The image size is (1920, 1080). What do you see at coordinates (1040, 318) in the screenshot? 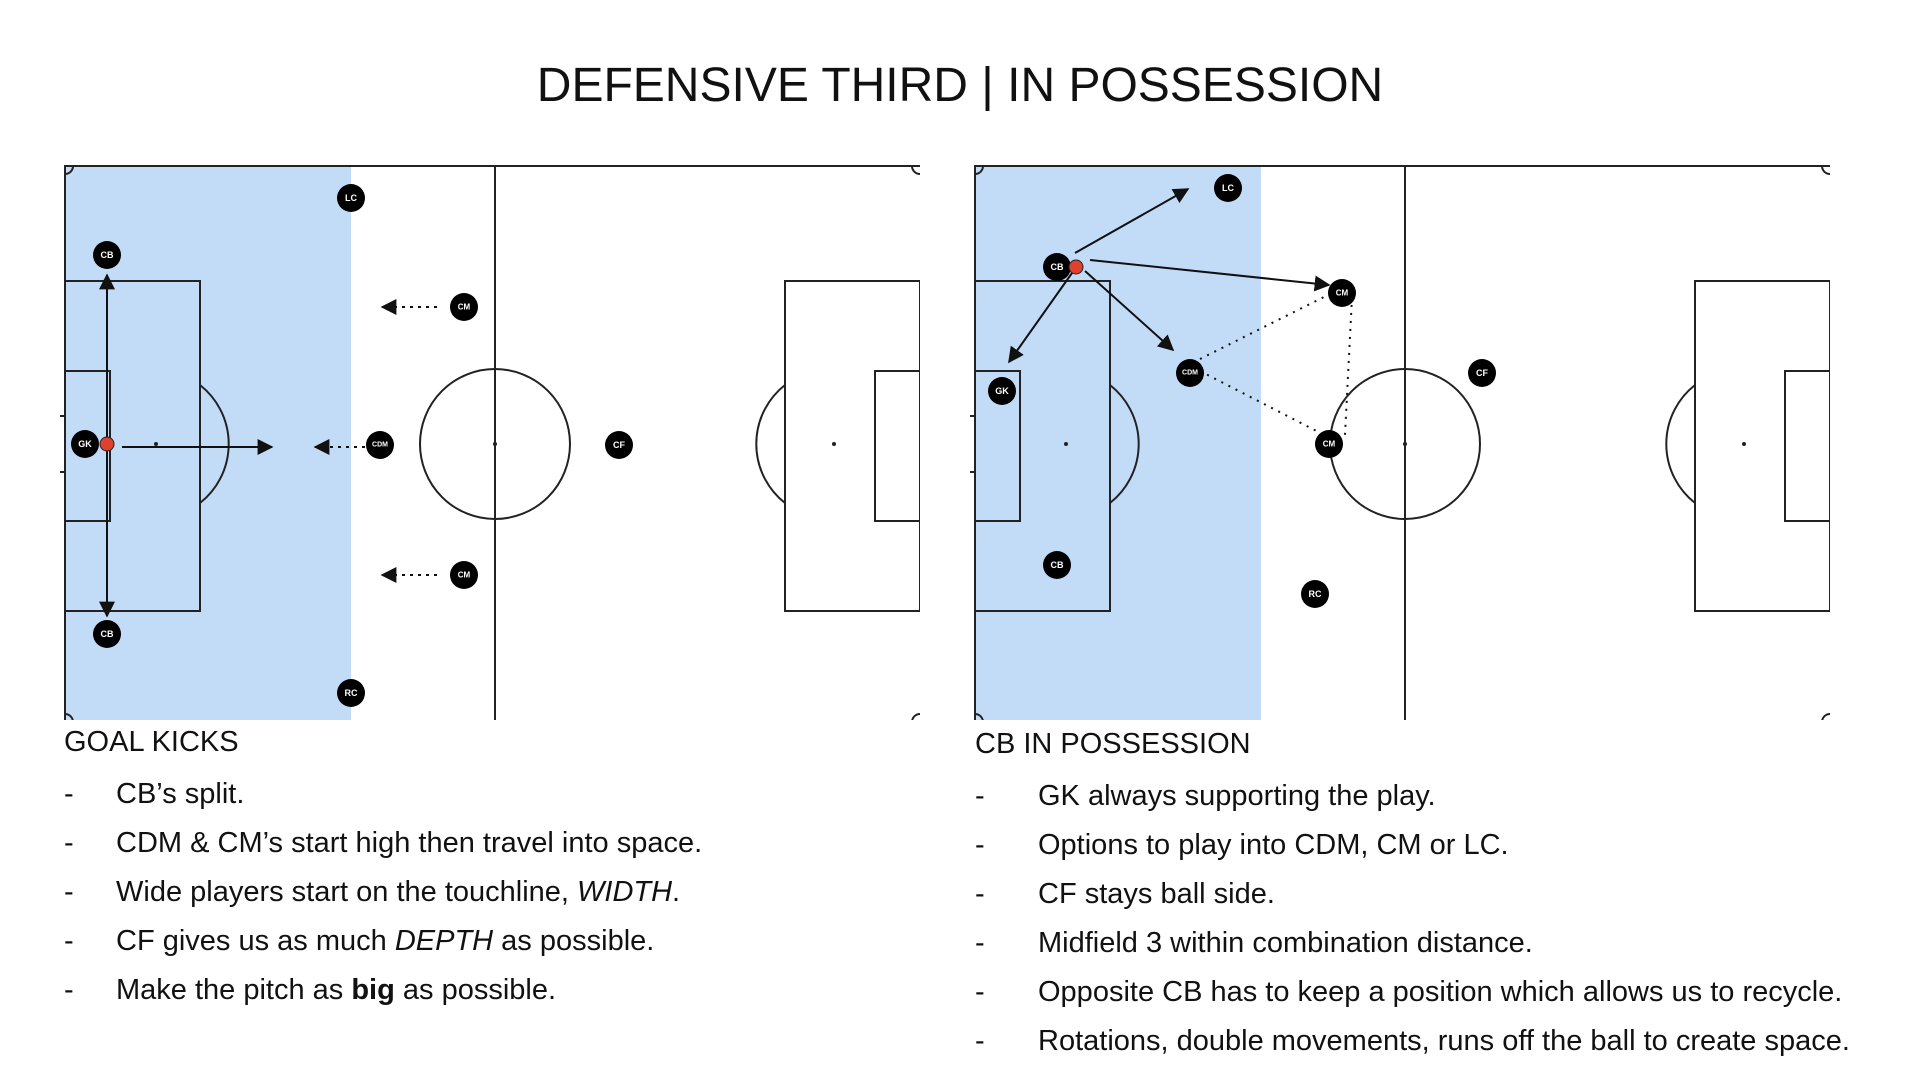
I see `pass-option-gk` at bounding box center [1040, 318].